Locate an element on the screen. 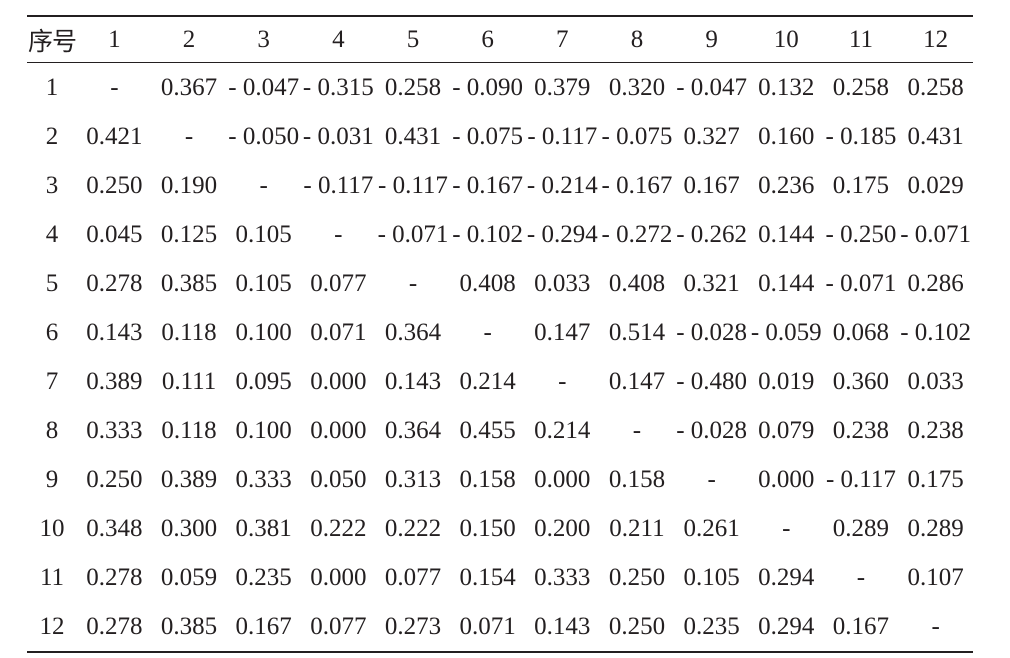 Image resolution: width=1010 pixels, height=658 pixels. header-cell-col-10: 10 is located at coordinates (786, 39).